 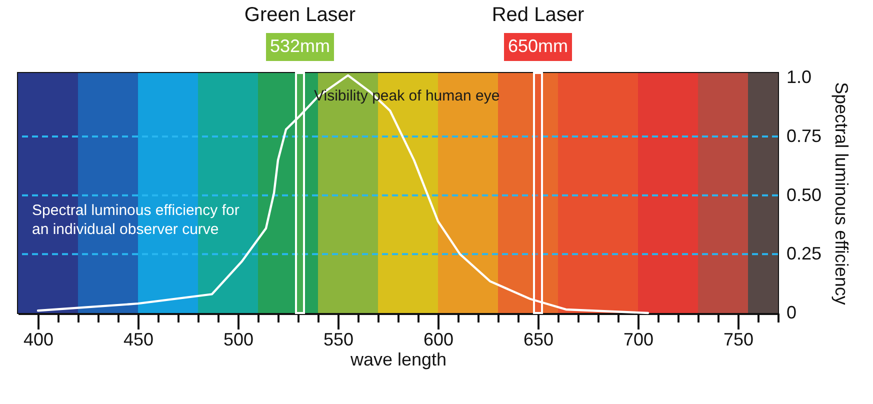 I want to click on x-axis-title: wave length, so click(x=398, y=360).